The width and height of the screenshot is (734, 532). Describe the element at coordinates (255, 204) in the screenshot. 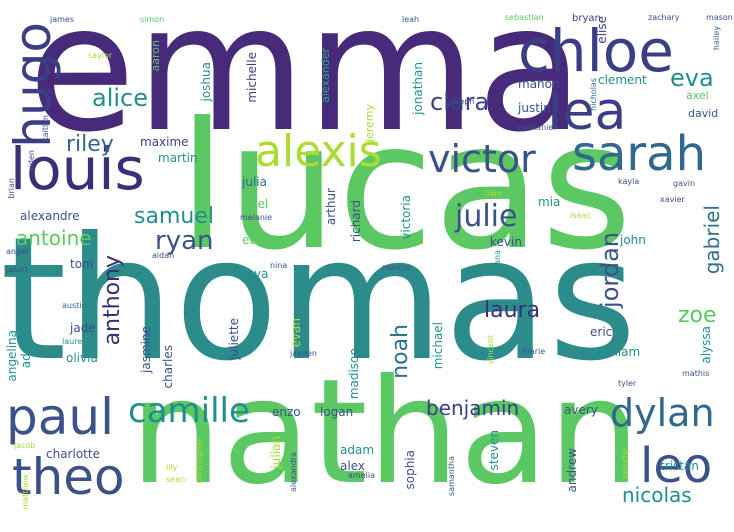

I see `word-ariel: ariel` at that location.